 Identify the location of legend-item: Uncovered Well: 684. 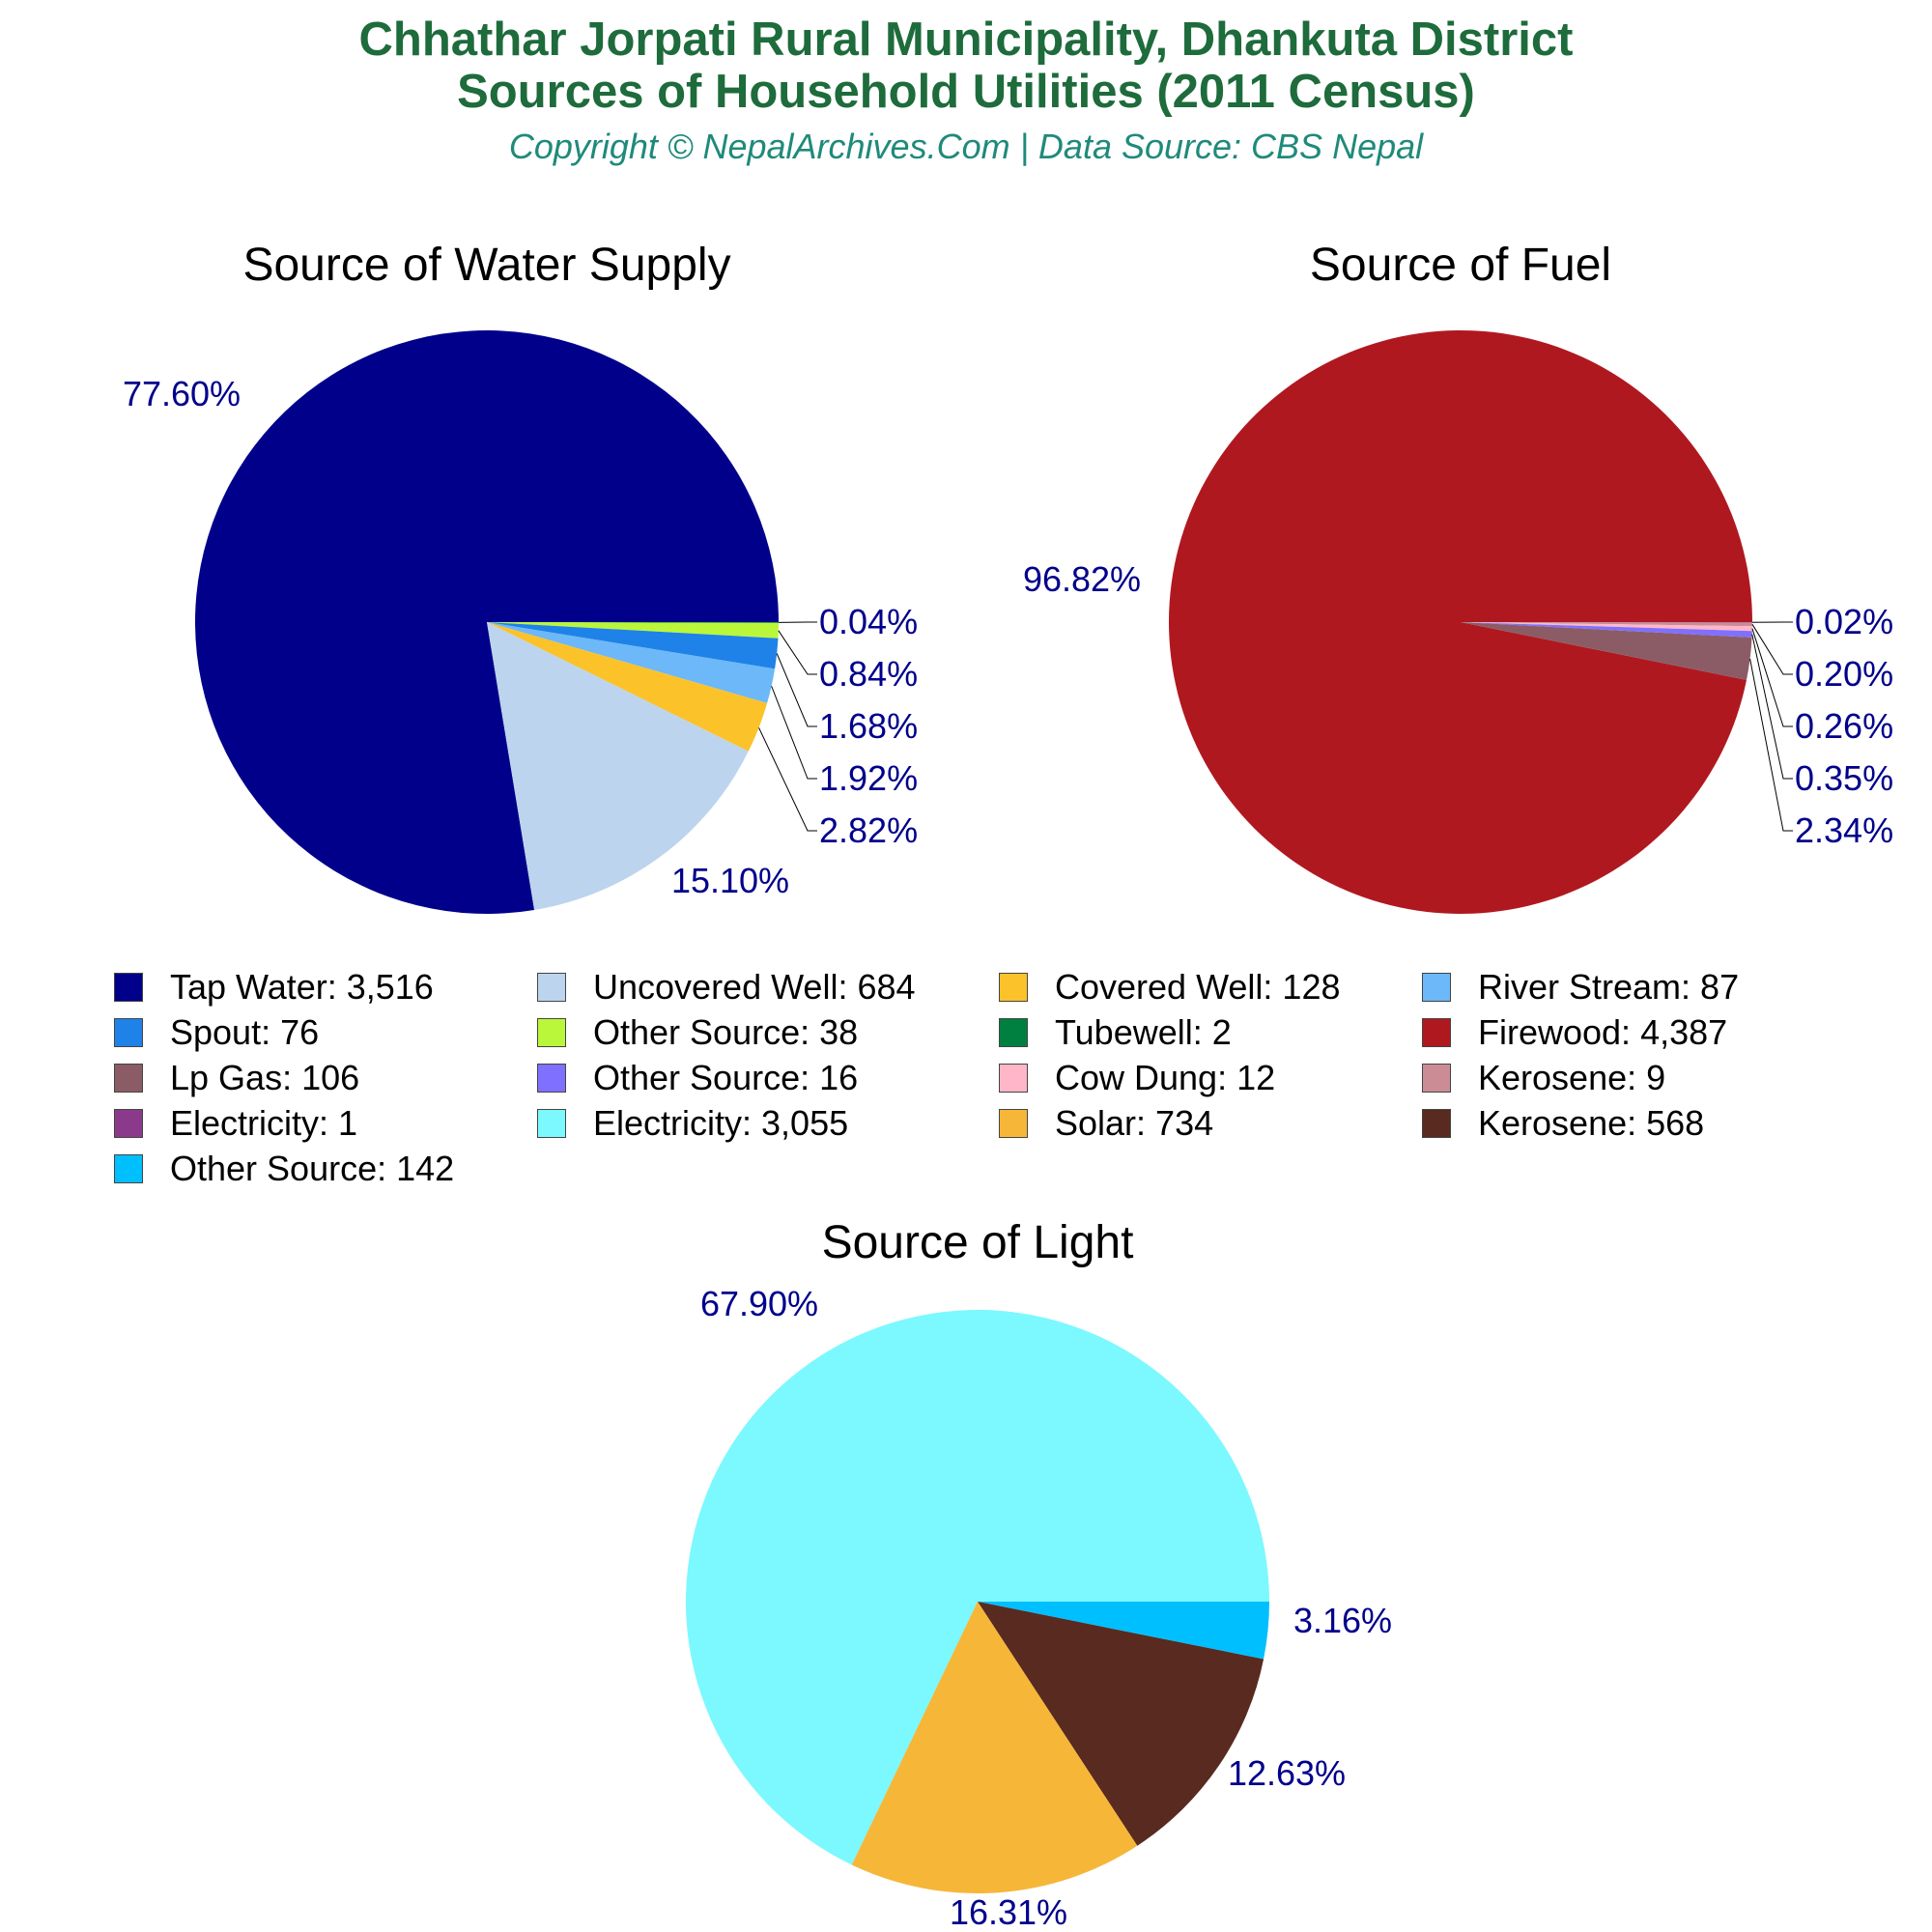
(726, 987).